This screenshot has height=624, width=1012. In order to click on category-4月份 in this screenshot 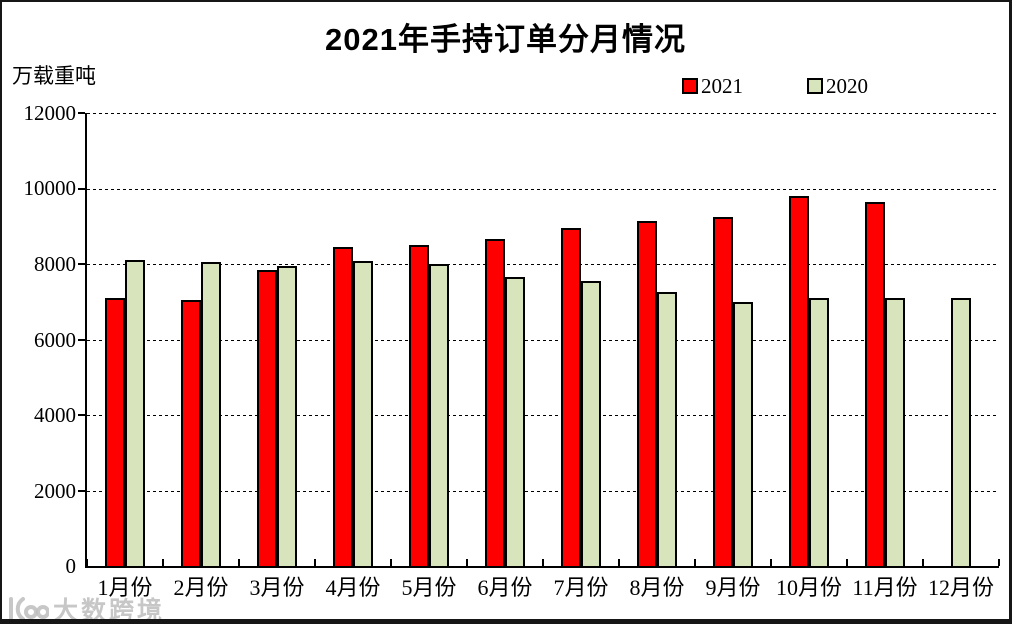, I will do `click(353, 339)`.